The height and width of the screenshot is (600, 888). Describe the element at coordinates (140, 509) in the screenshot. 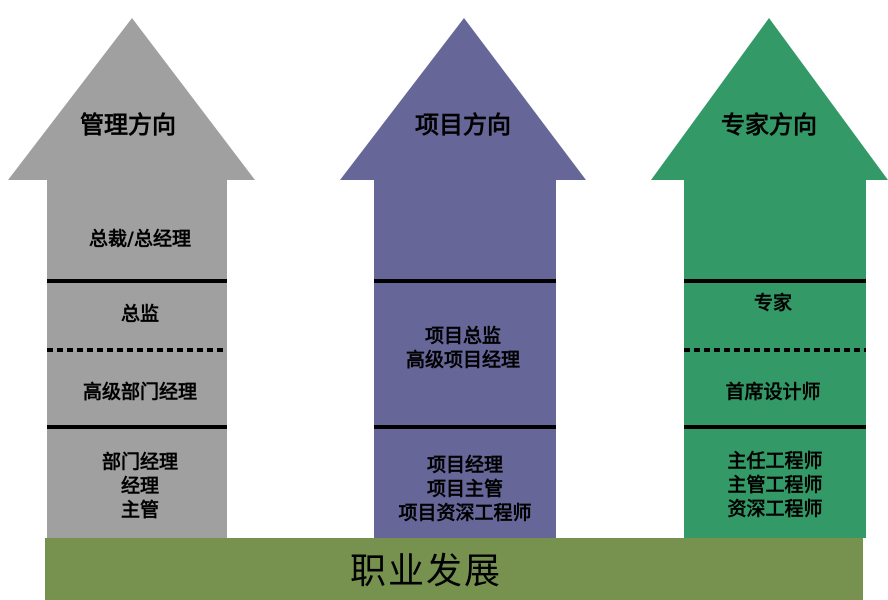

I see `management-level-4-line-3: 主管` at that location.